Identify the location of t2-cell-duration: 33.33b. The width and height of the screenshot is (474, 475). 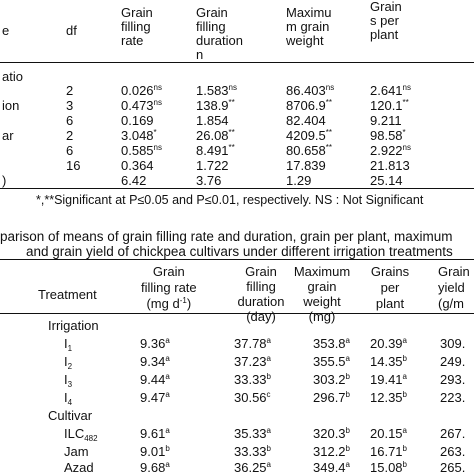
(252, 451).